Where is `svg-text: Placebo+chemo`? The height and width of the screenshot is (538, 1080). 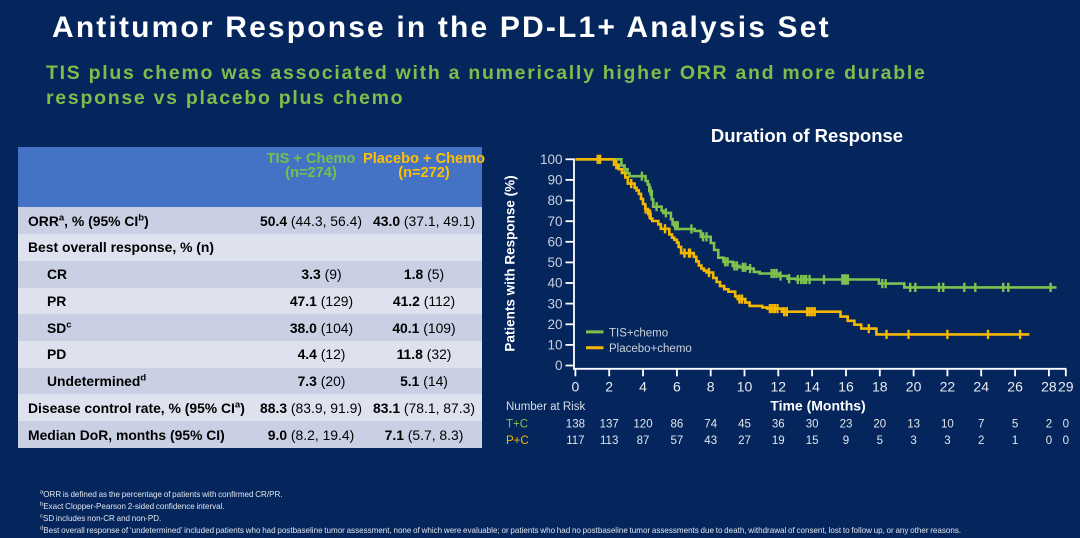
svg-text: Placebo+chemo is located at coordinates (650, 349).